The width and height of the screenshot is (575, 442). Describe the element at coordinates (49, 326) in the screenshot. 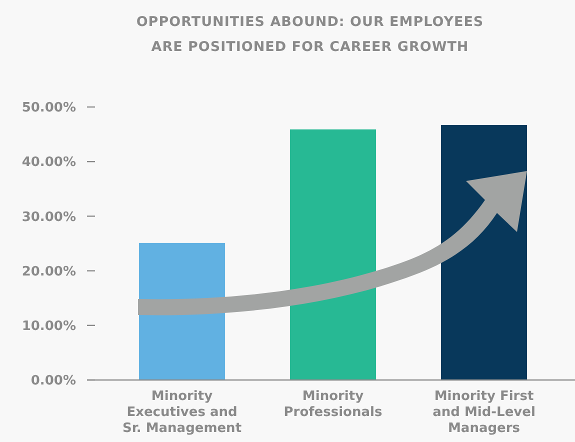

I see `y-tick-label: 10.00%` at that location.